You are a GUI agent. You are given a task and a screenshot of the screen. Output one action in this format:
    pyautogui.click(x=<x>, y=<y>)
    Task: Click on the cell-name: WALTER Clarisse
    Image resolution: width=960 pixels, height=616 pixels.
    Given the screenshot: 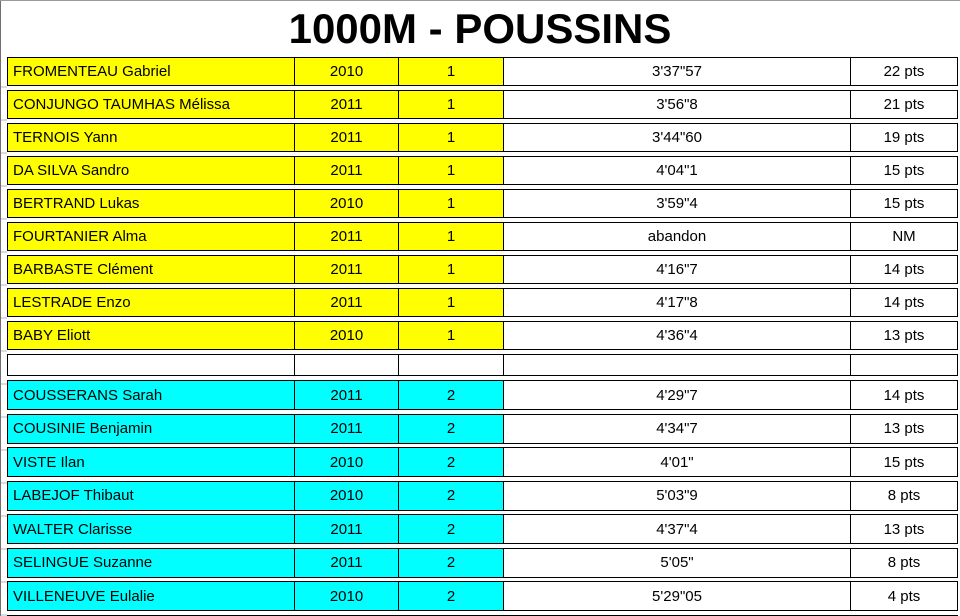 What is the action you would take?
    pyautogui.click(x=151, y=529)
    